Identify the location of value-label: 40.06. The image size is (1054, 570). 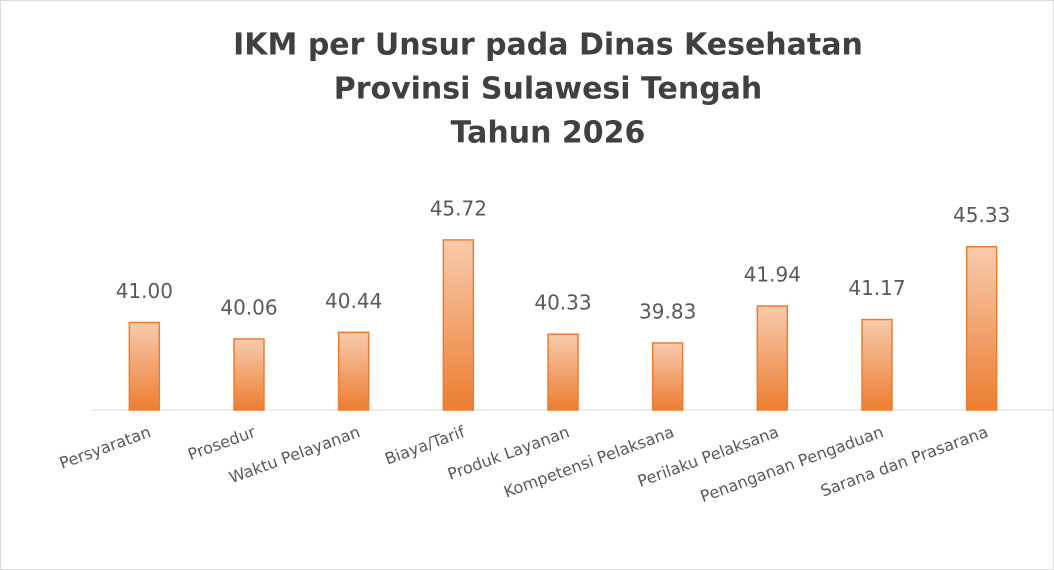
(248, 307).